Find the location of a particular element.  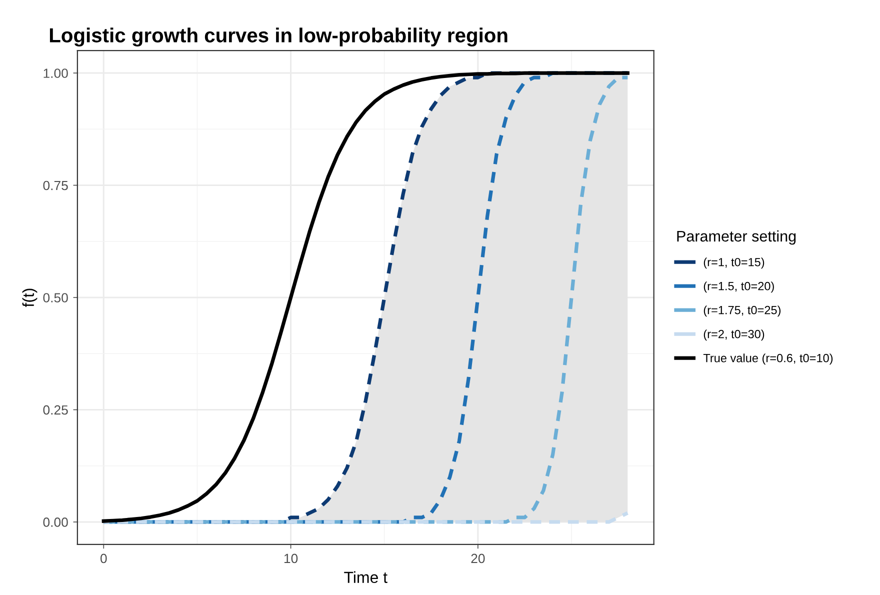

chart-title: Logistic growth curves in low-probability region is located at coordinates (279, 37).